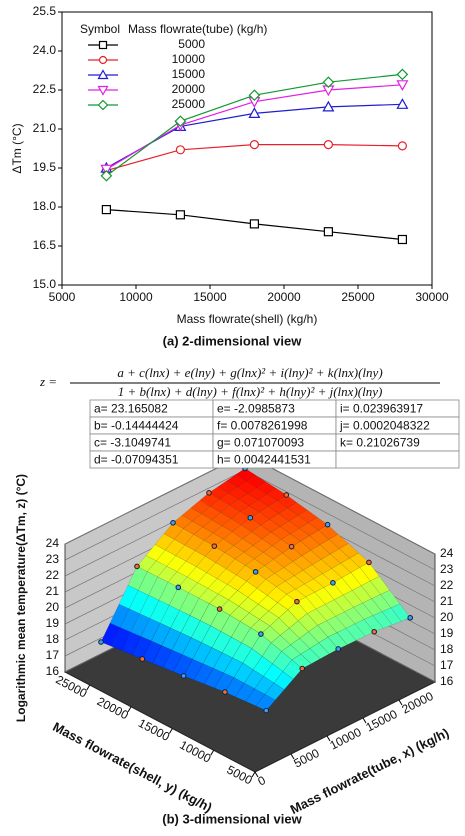 This screenshot has height=836, width=465. What do you see at coordinates (62, 297) in the screenshot?
I see `x-tick-label: 5000` at bounding box center [62, 297].